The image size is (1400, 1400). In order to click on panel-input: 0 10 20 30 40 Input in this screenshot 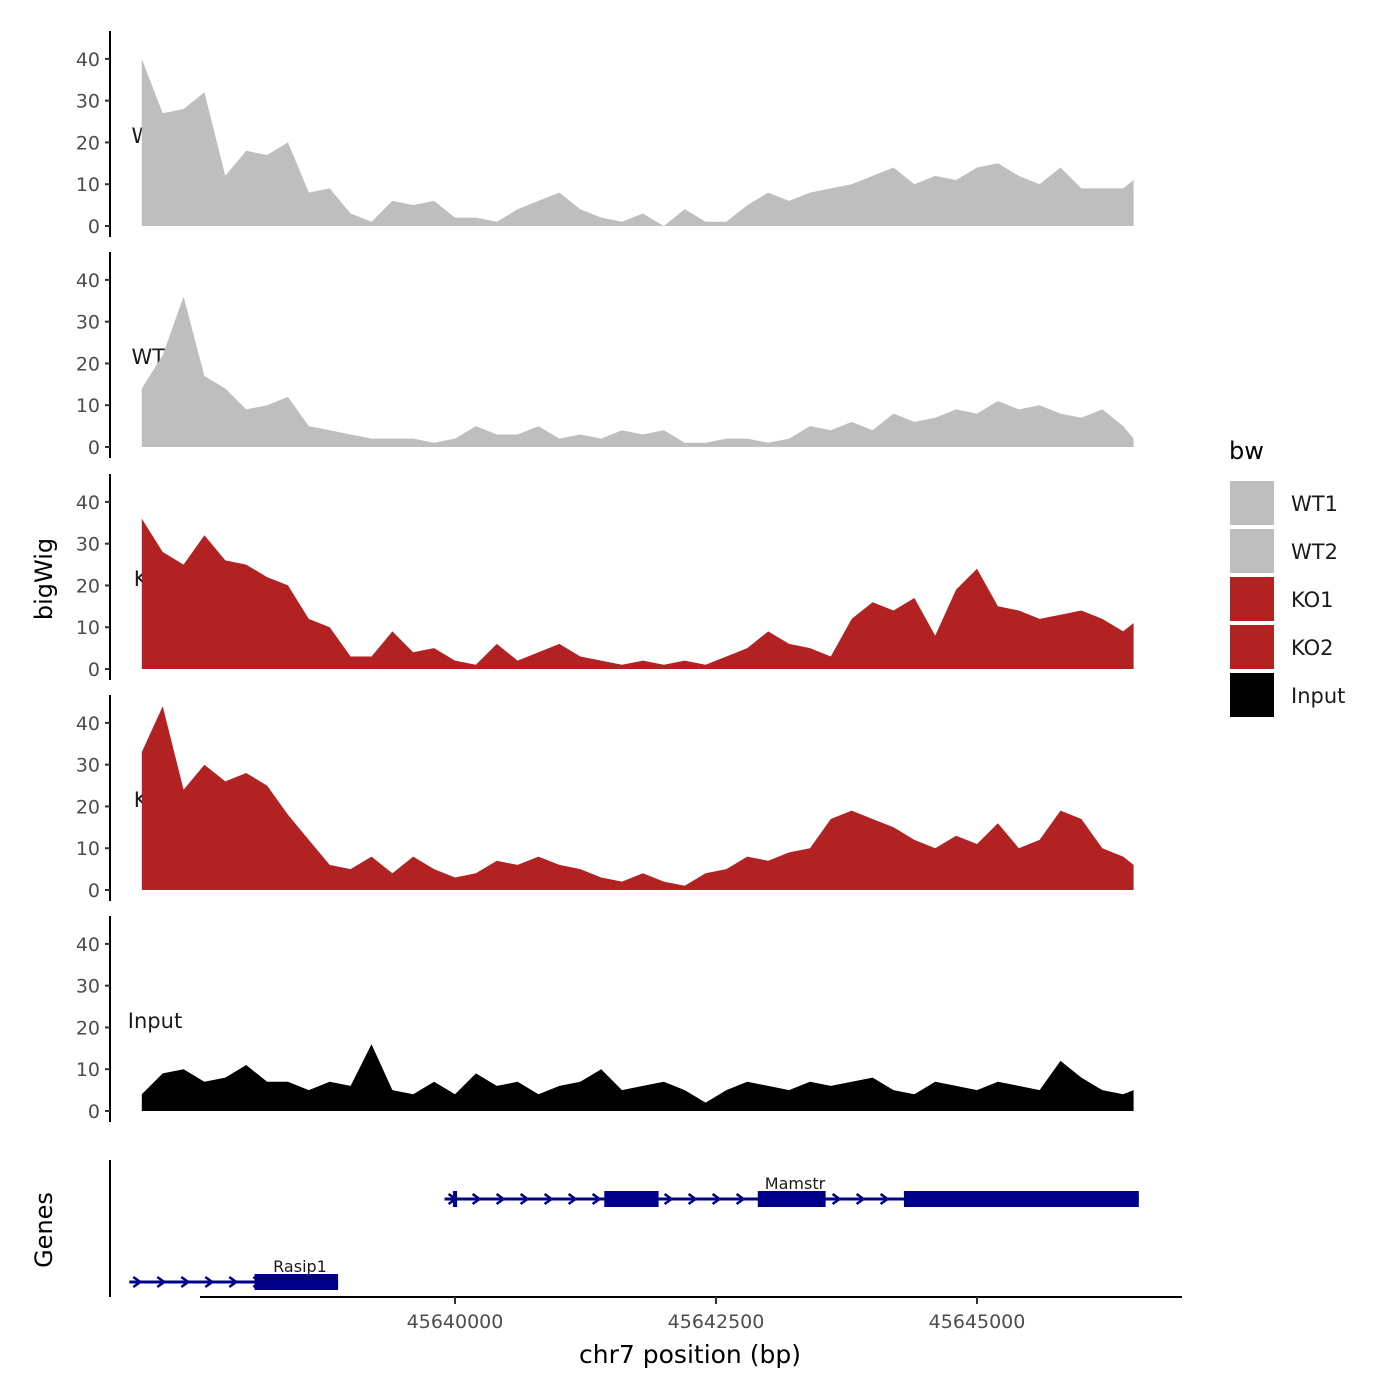, I will do `click(605, 1019)`.